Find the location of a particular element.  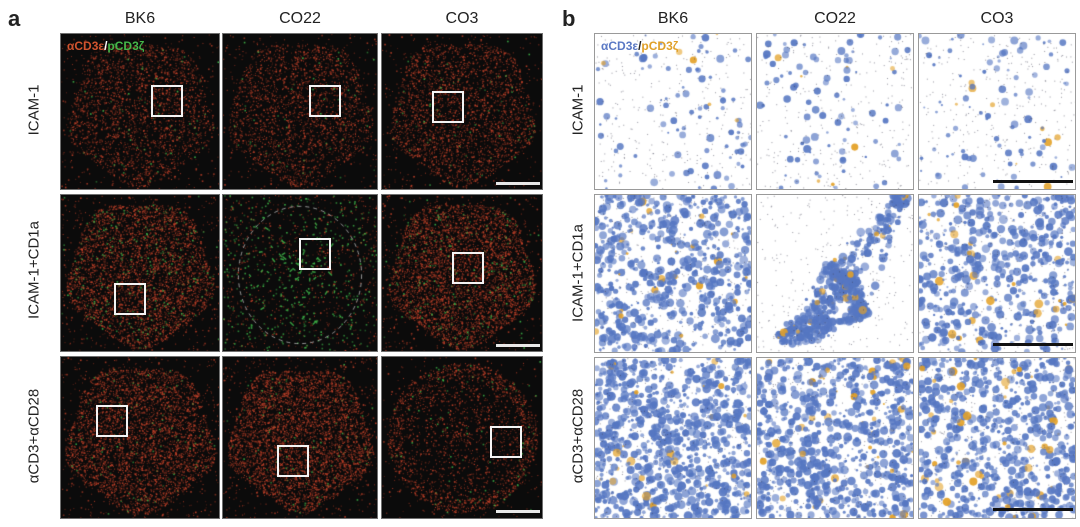

panel-b-row-icam1-cd1a: ICAM-1+CD1a is located at coordinates (578, 273).